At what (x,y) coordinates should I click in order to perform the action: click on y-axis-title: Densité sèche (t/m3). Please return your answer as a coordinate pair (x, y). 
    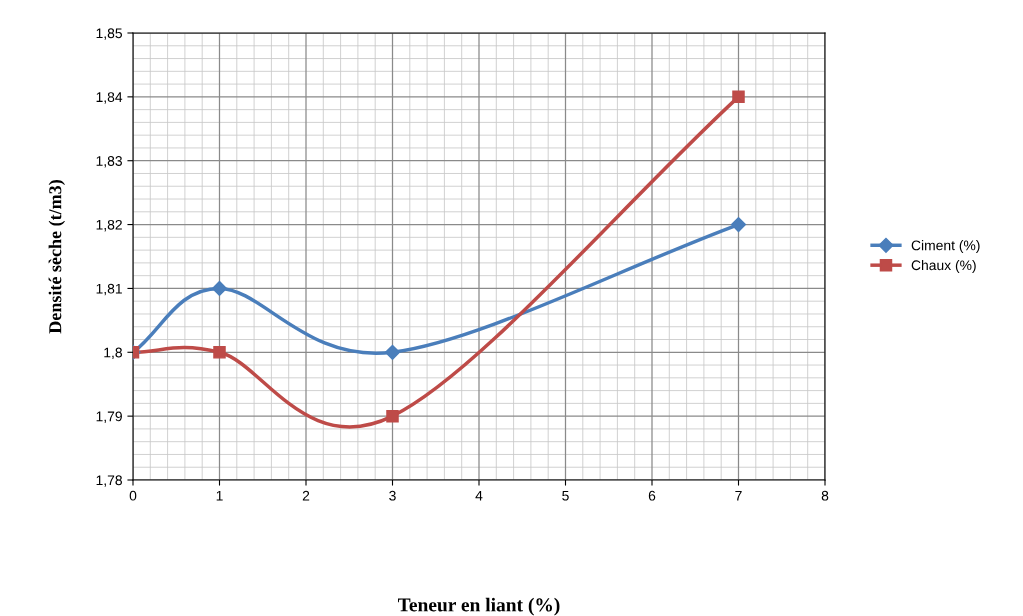
    Looking at the image, I should click on (56, 257).